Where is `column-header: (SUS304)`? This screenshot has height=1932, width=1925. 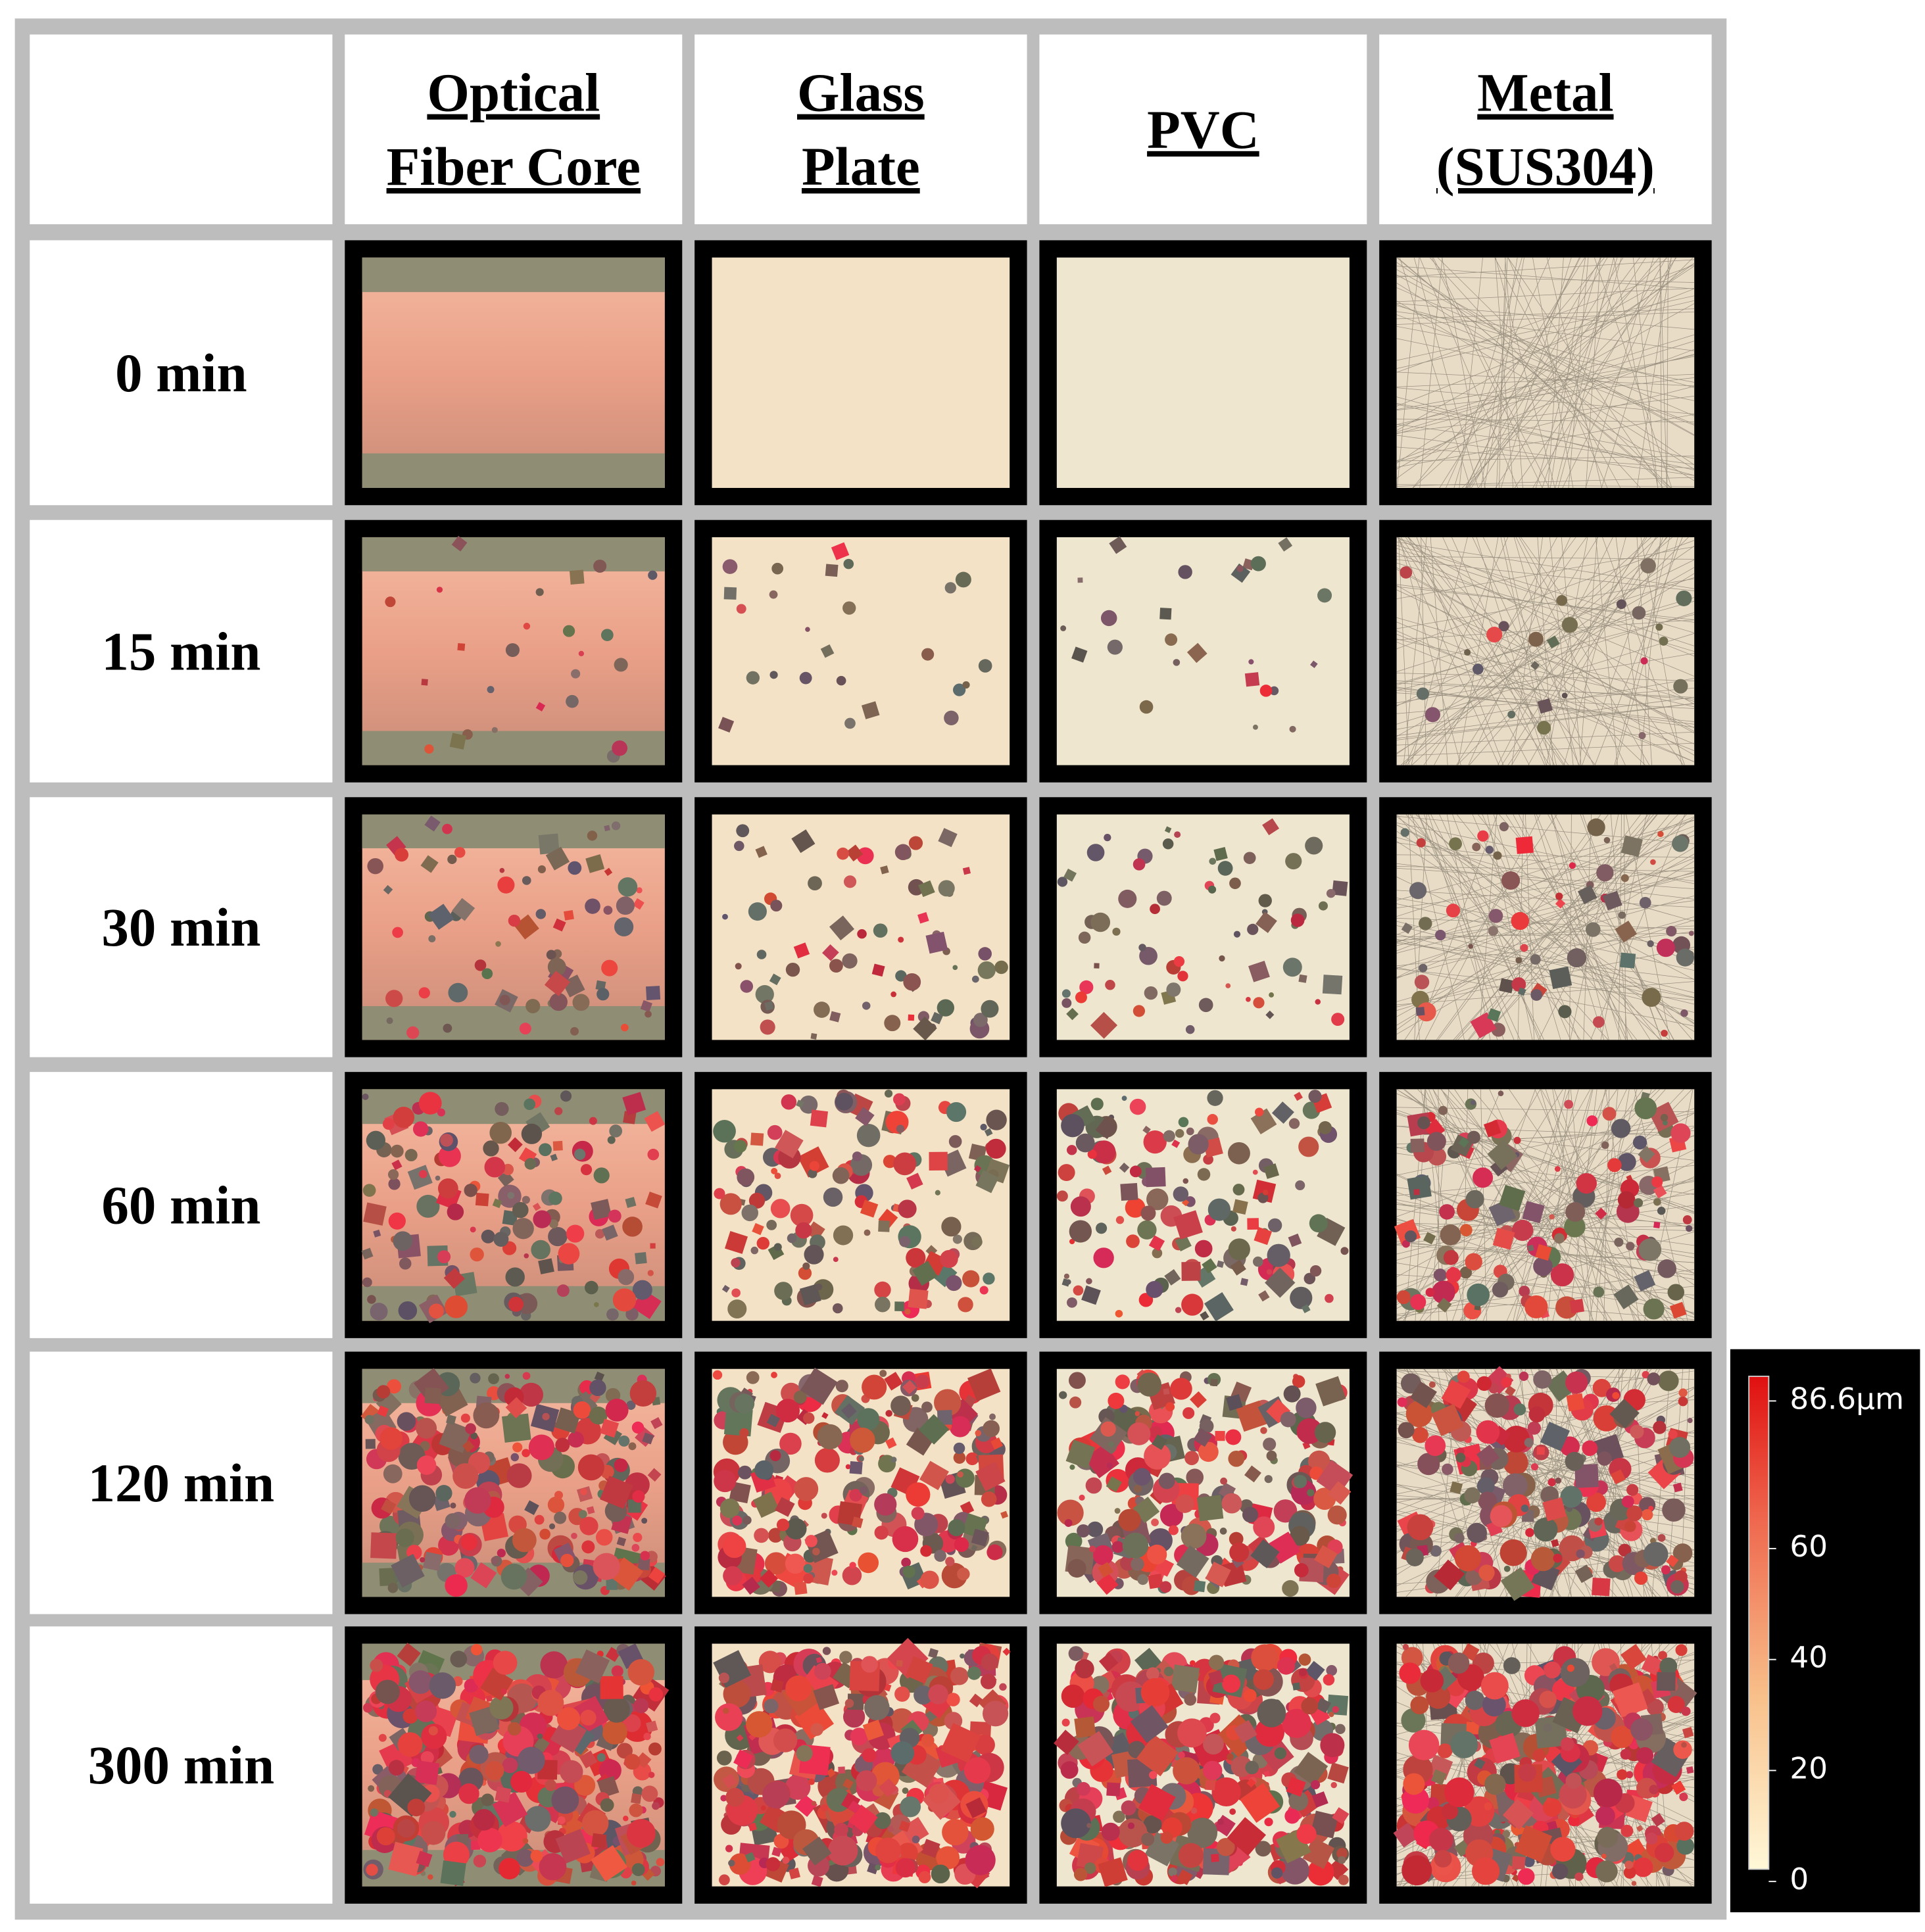
column-header: (SUS304) is located at coordinates (1545, 166).